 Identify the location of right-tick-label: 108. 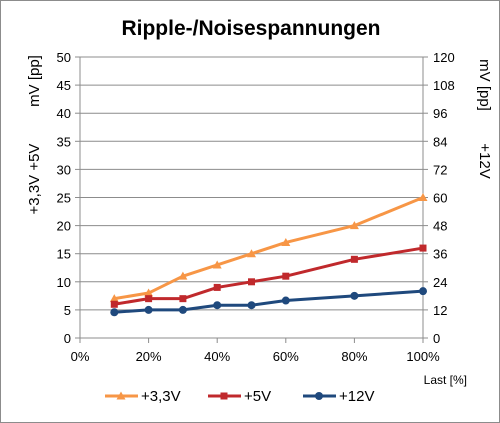
(444, 85).